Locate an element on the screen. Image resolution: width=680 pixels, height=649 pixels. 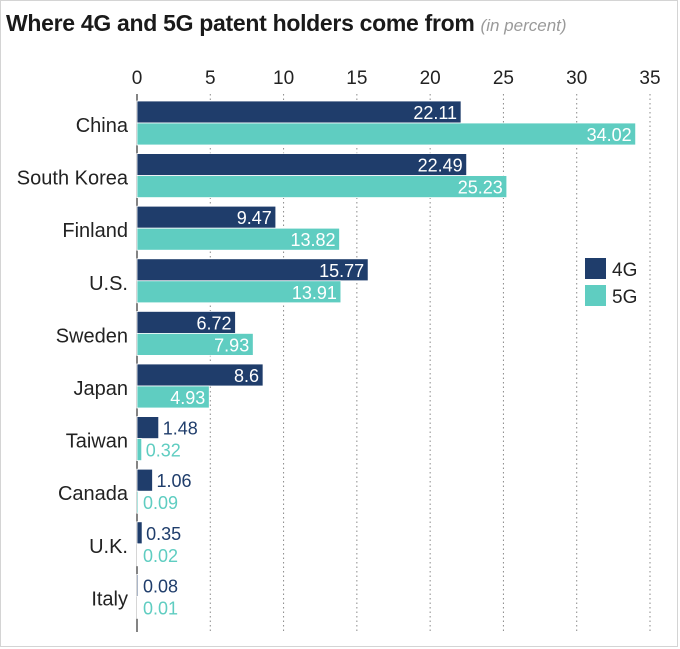
chart-title: Where 4G and 5G patent holders come from is located at coordinates (240, 23).